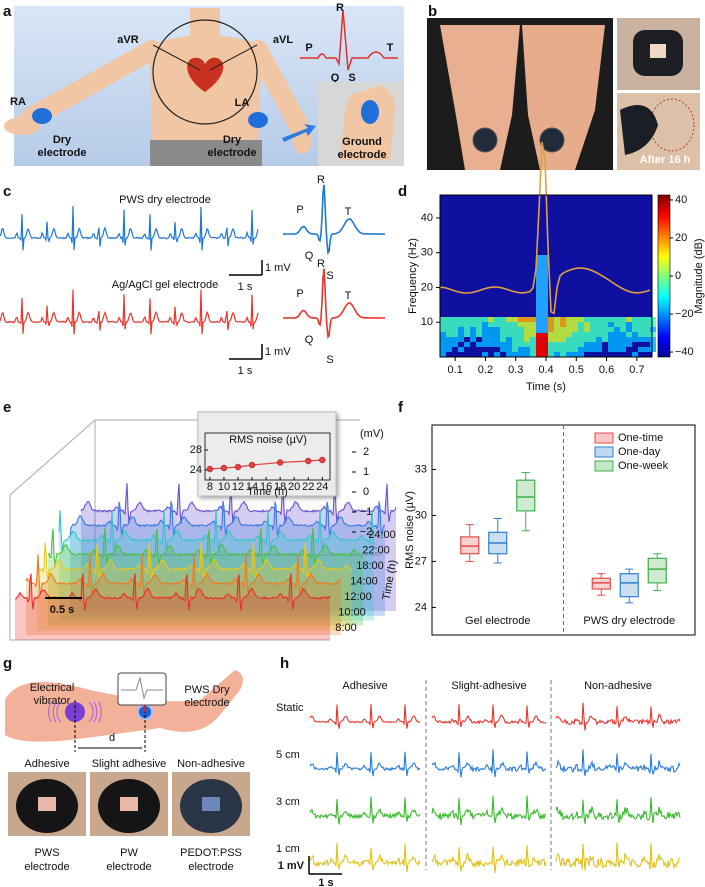  What do you see at coordinates (266, 487) in the screenshot?
I see `x-tick-label: 16` at bounding box center [266, 487].